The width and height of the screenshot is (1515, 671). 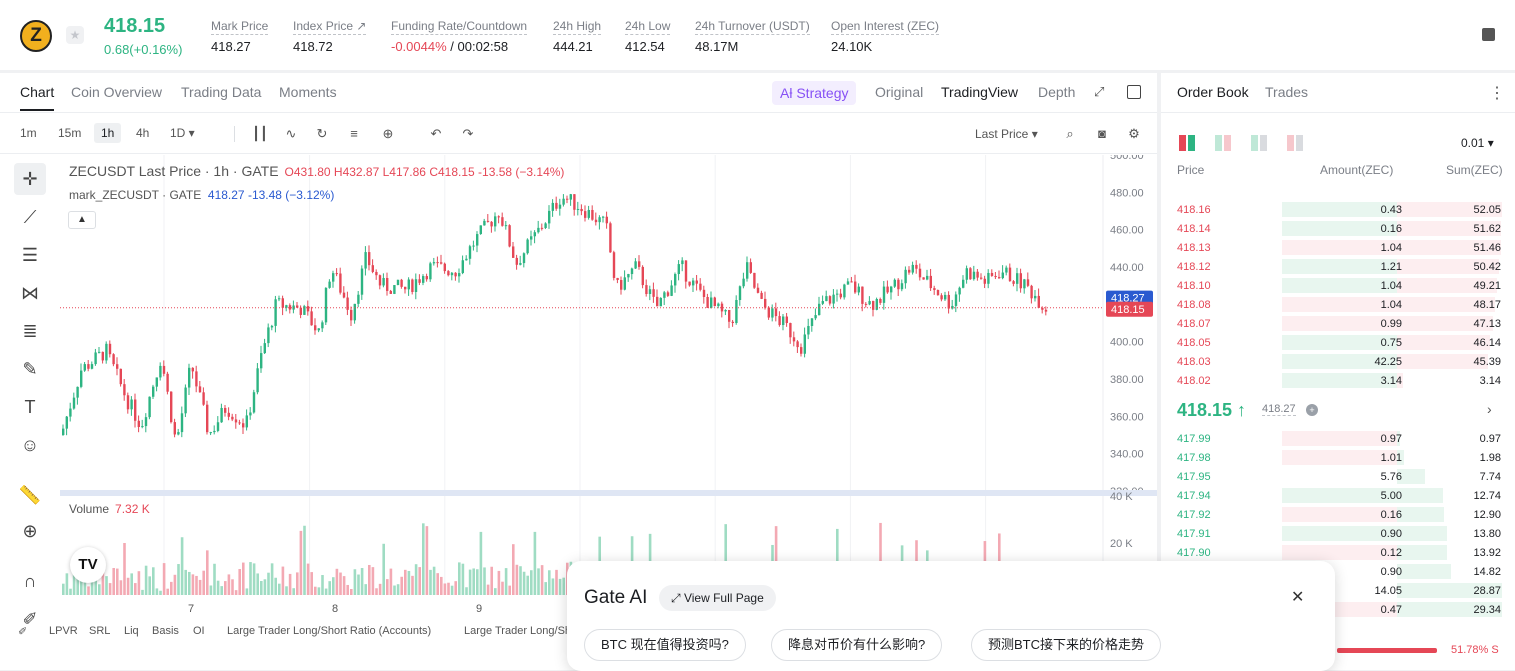 I want to click on tab-trading-data: Trading Data, so click(x=221, y=92).